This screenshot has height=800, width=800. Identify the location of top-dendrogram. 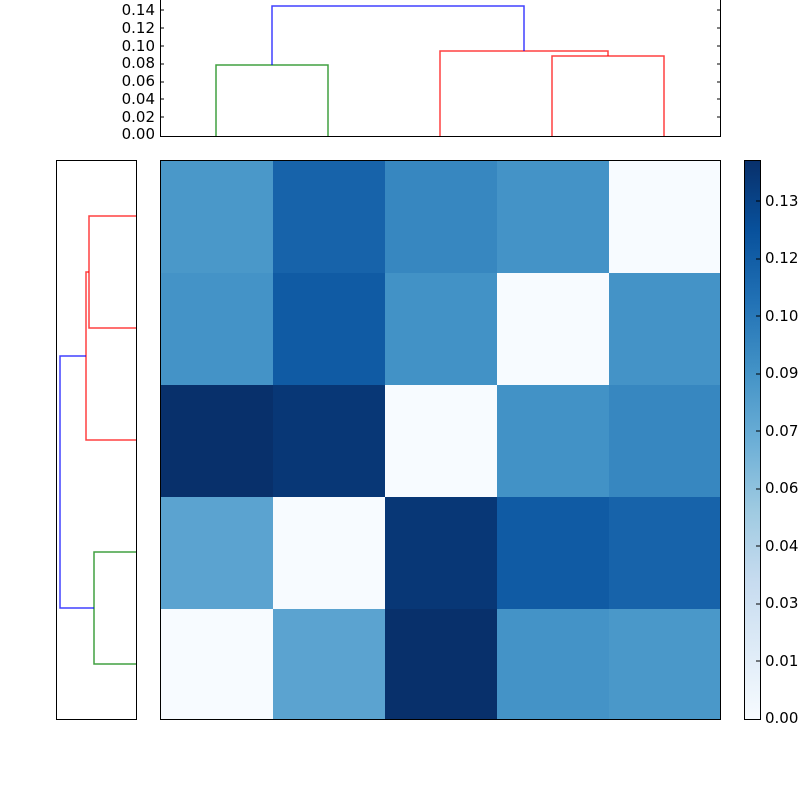
(440, 70).